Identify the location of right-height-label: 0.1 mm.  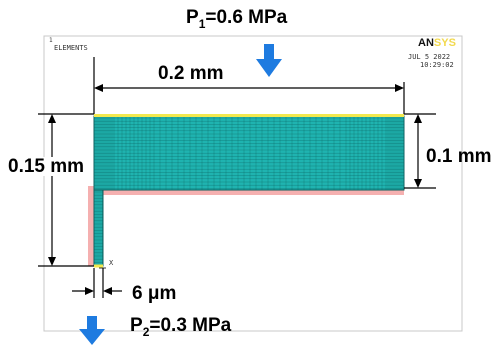
(459, 156).